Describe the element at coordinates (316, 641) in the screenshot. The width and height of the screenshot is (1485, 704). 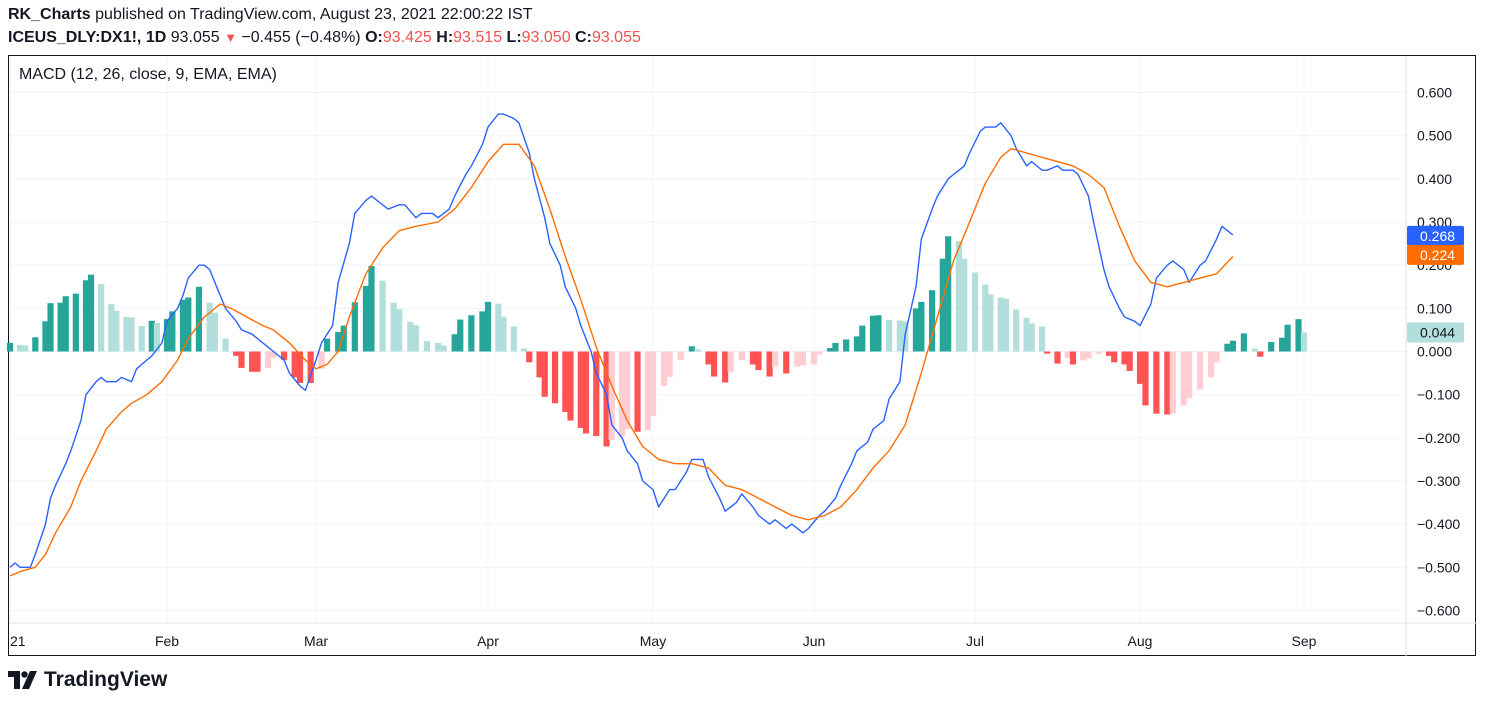
I see `x-tick-label: Mar` at that location.